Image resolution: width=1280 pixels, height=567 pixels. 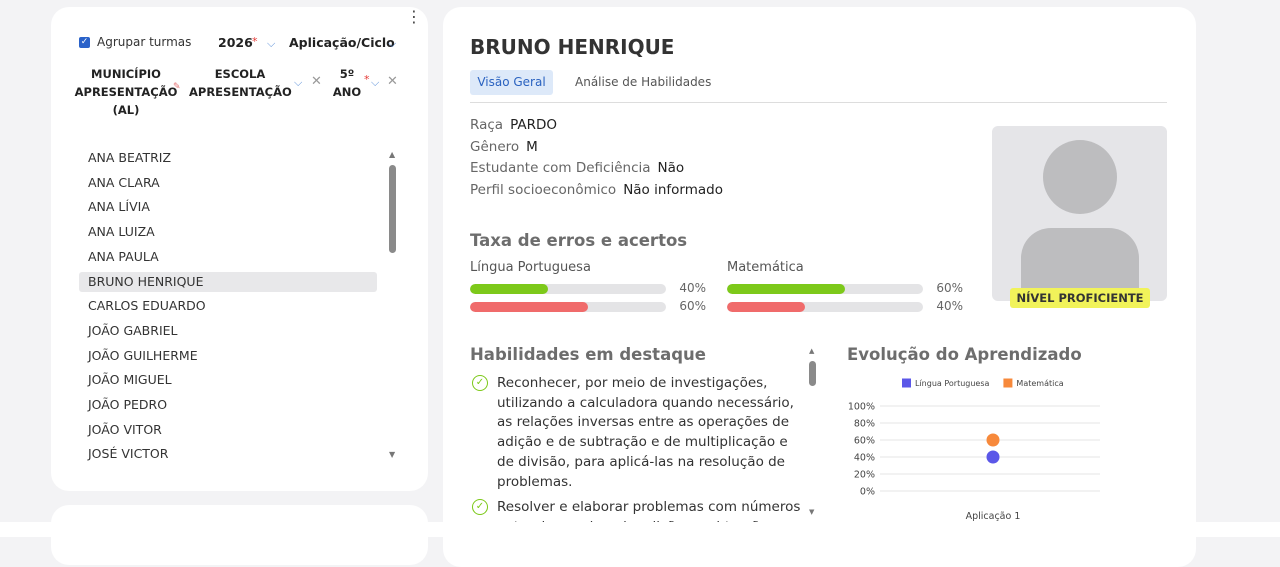 I want to click on student-item: JOÃO MIGUEL, so click(x=130, y=380).